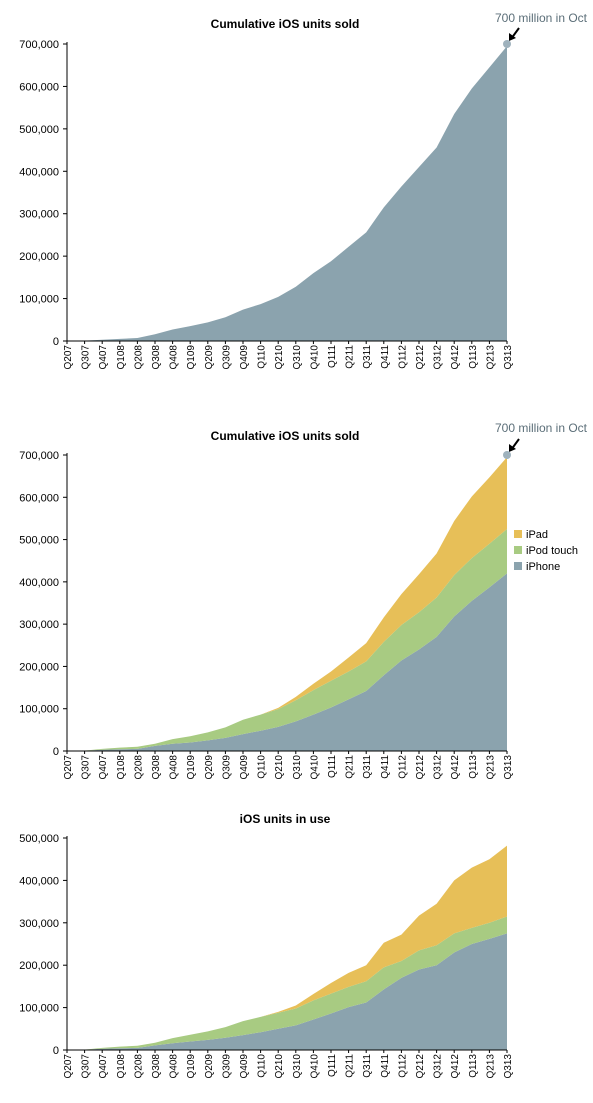  I want to click on legend-label: iPod touch, so click(552, 551).